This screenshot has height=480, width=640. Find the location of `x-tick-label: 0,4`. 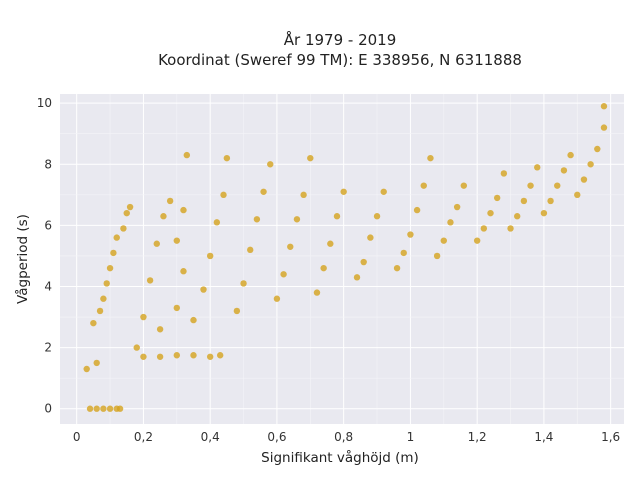

x-tick-label: 0,4 is located at coordinates (210, 437).